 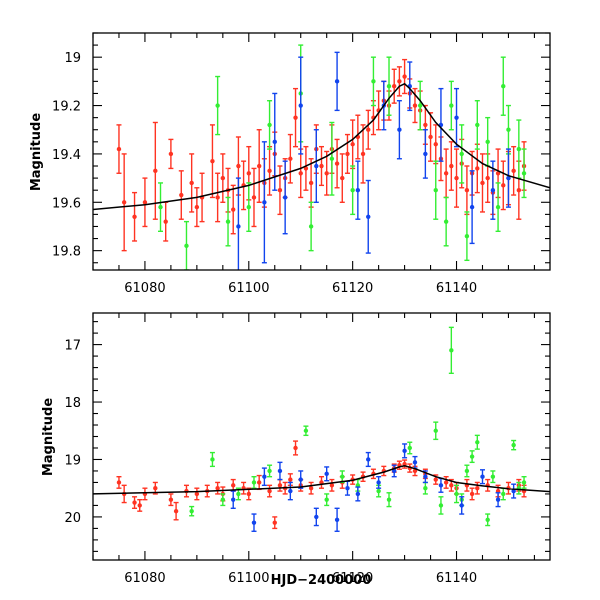 I want to click on x-tick-label: 61080, so click(x=144, y=578).